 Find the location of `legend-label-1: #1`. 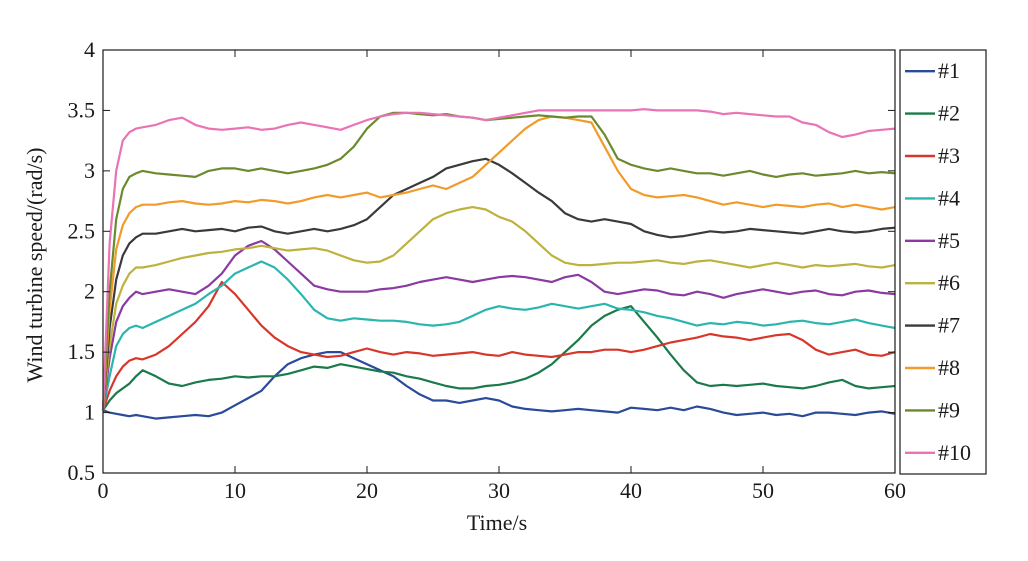

legend-label-1: #1 is located at coordinates (949, 70).